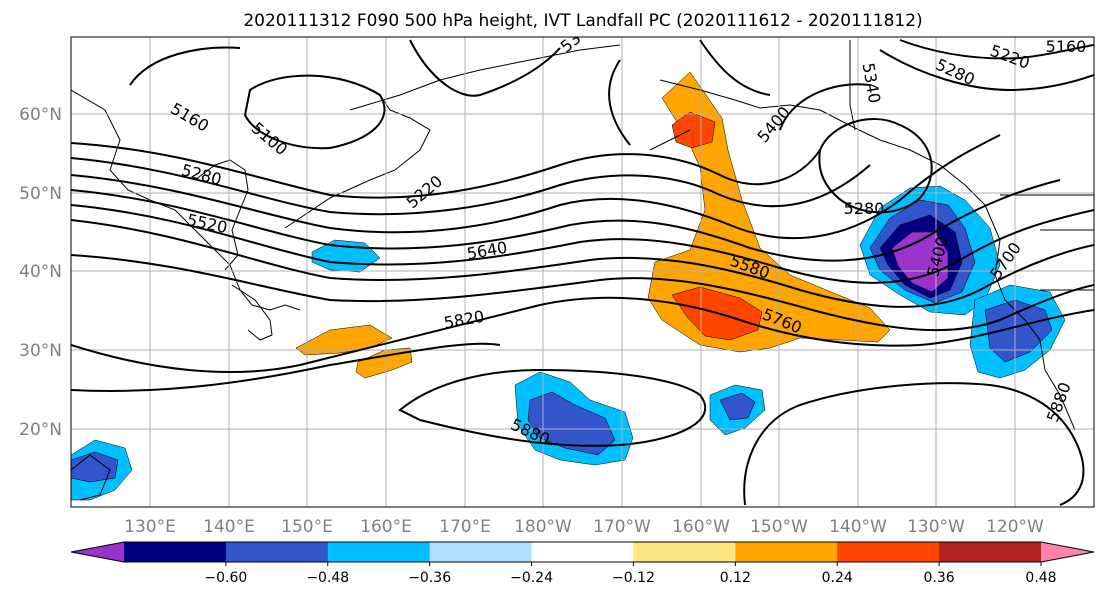  Describe the element at coordinates (543, 527) in the screenshot. I see `lon-tick-label: 180°W` at that location.